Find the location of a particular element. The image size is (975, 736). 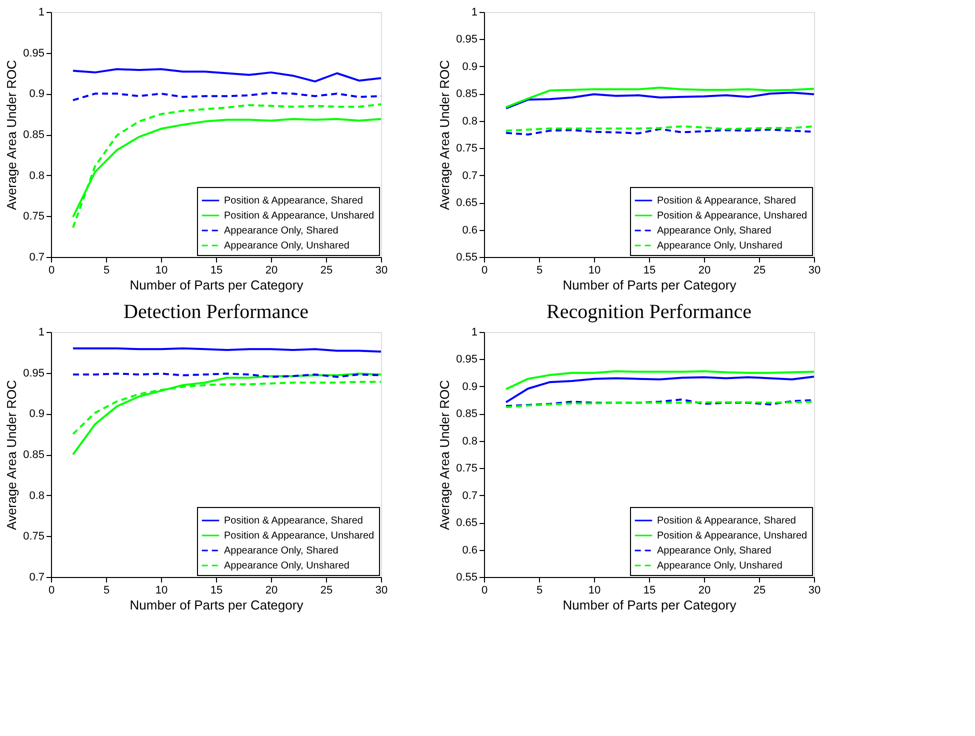

chart-title: Detection Performance is located at coordinates (216, 312).